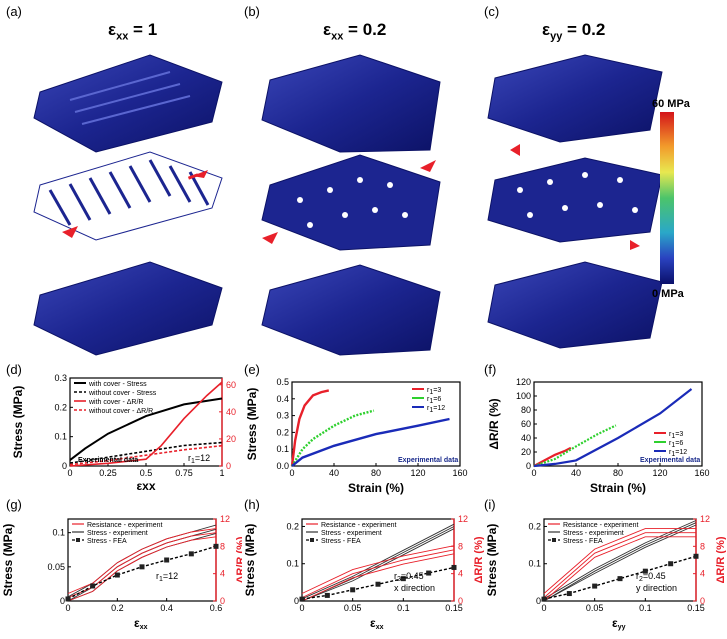  What do you see at coordinates (355, 31) in the screenshot?
I see `title-b: εxx = 0.2` at bounding box center [355, 31].